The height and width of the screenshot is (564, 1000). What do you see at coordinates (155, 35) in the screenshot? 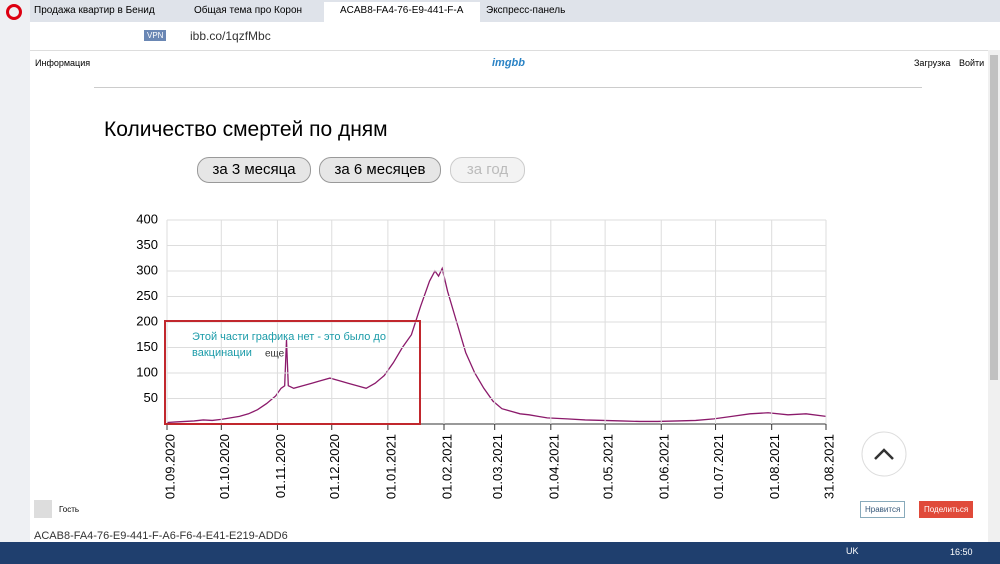
I see `vpn-badge: VPN` at bounding box center [155, 35].